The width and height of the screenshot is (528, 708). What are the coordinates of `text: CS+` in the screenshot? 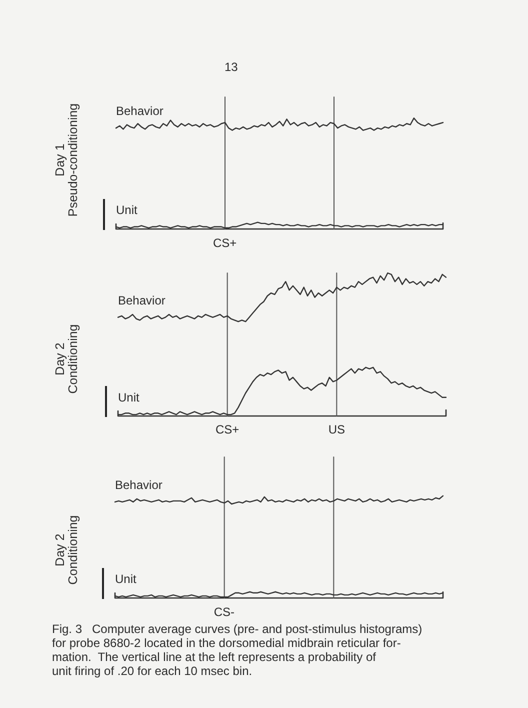 It's located at (225, 243).